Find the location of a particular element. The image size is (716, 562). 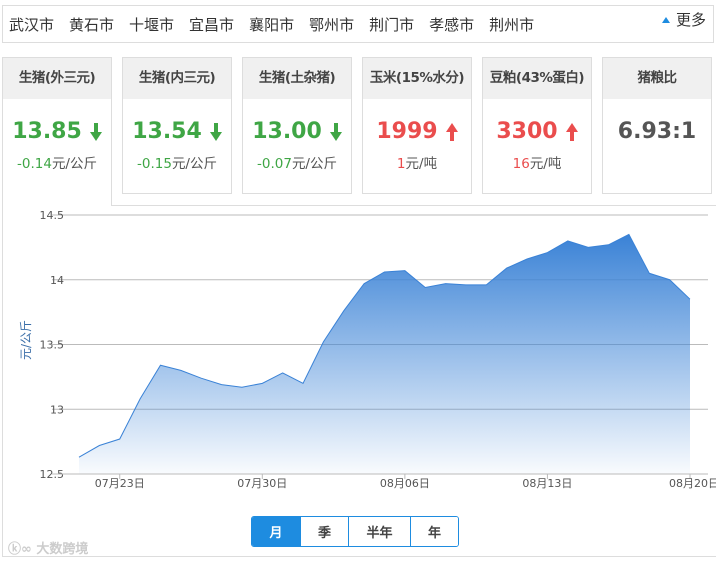

y-axis-label: 元/公斤 is located at coordinates (26, 340).